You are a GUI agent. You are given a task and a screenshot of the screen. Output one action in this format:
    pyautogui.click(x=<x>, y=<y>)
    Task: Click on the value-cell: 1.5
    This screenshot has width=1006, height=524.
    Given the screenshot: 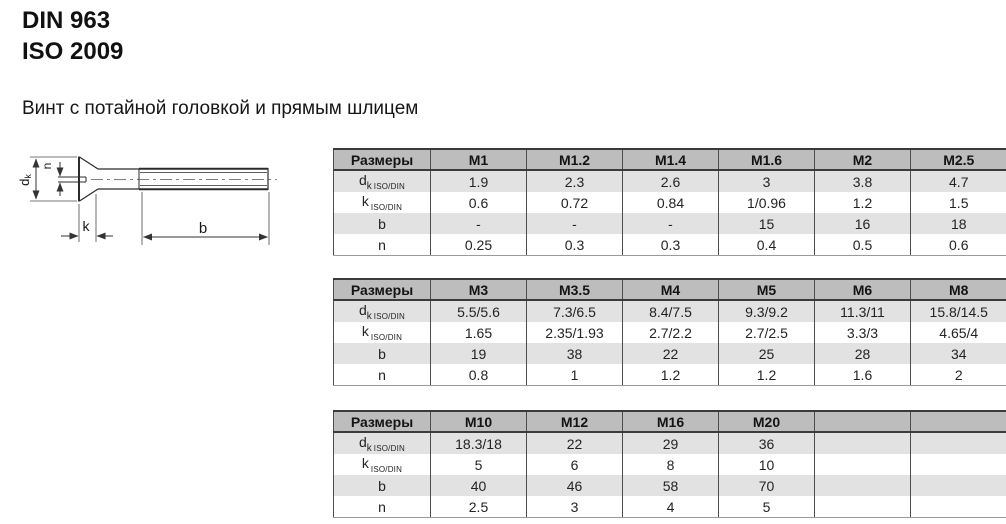 What is the action you would take?
    pyautogui.click(x=958, y=202)
    